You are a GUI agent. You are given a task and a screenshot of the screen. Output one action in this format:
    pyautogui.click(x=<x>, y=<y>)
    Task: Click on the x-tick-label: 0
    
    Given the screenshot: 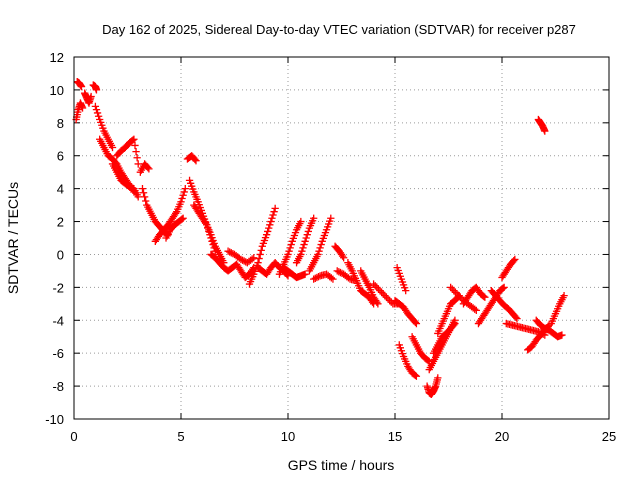 What is the action you would take?
    pyautogui.click(x=73, y=436)
    